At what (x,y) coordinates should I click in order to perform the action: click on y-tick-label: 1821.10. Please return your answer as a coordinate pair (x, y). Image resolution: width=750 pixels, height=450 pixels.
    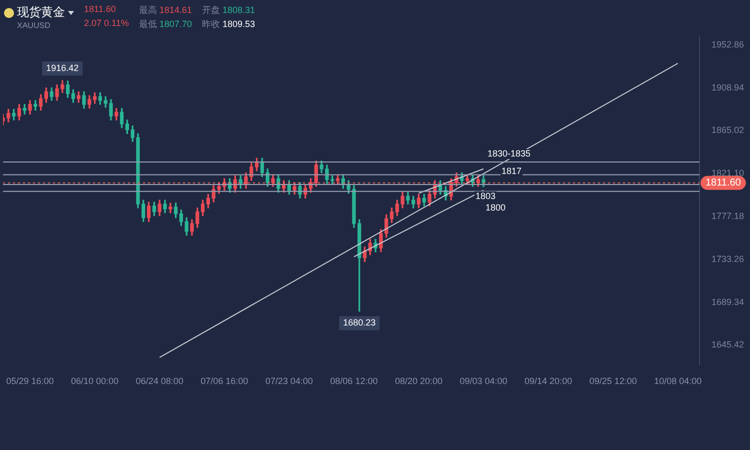
    Looking at the image, I should click on (727, 173).